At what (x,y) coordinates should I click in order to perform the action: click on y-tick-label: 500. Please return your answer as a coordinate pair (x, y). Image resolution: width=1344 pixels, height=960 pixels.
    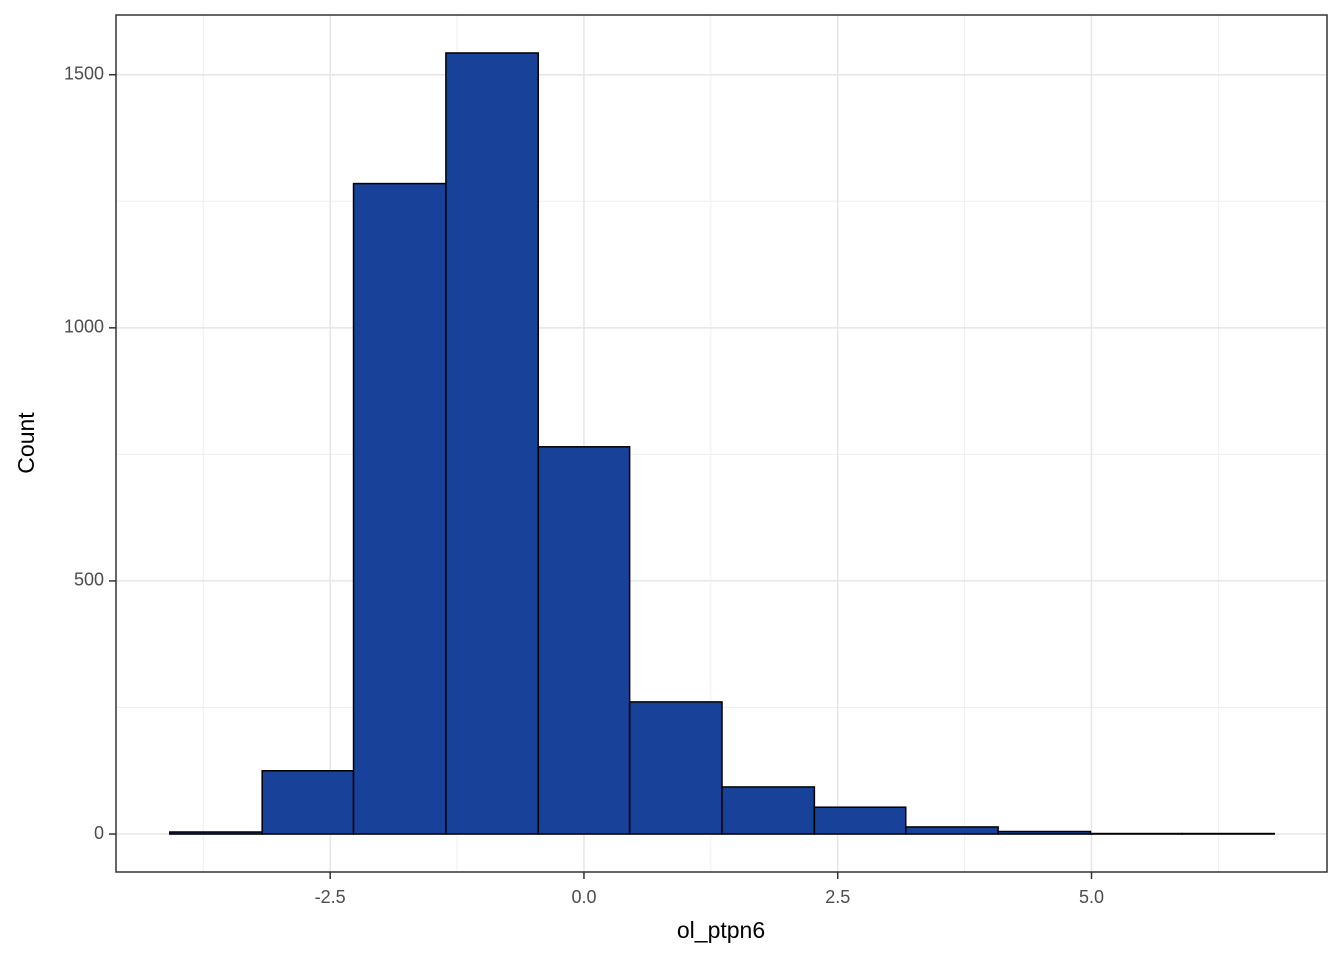
    Looking at the image, I should click on (89, 580).